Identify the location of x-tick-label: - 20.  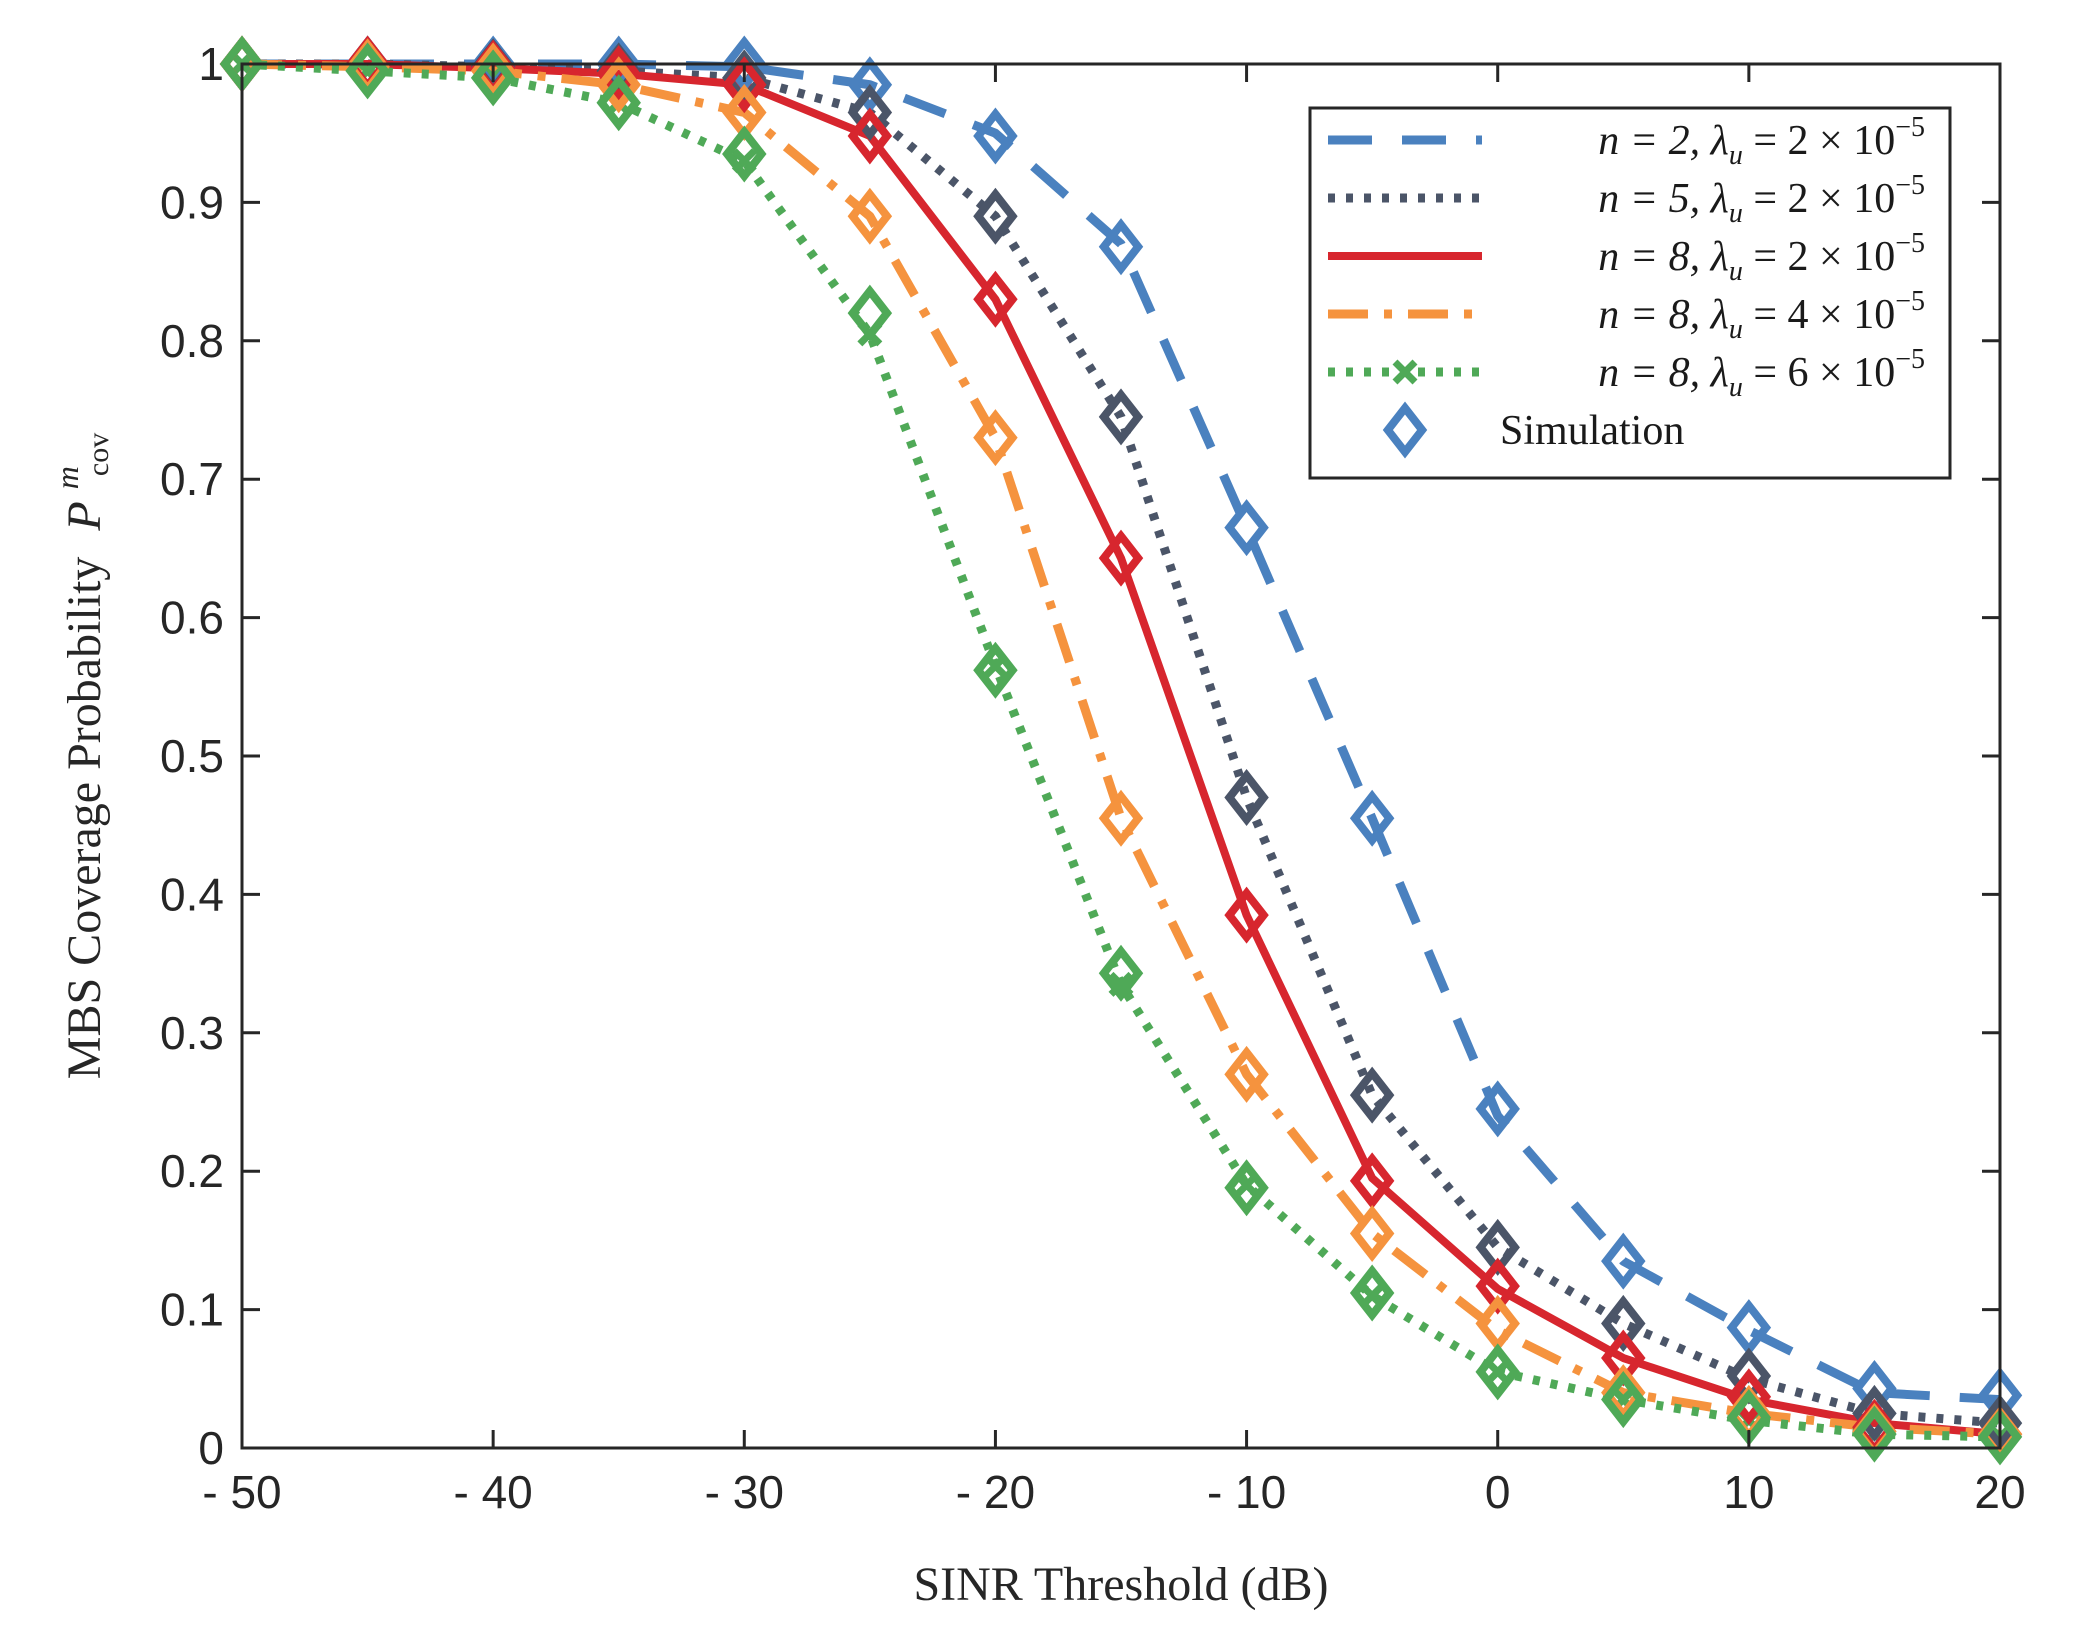
(995, 1492).